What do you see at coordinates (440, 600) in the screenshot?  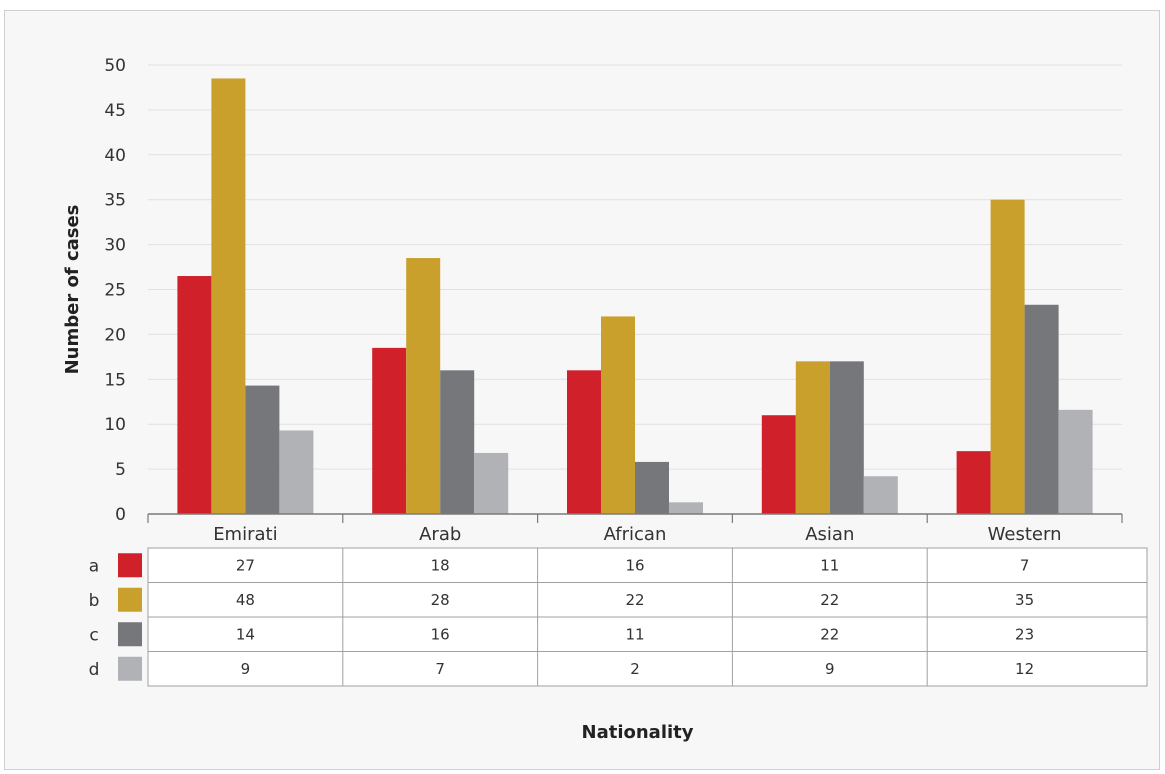 I see `table-cell: 28` at bounding box center [440, 600].